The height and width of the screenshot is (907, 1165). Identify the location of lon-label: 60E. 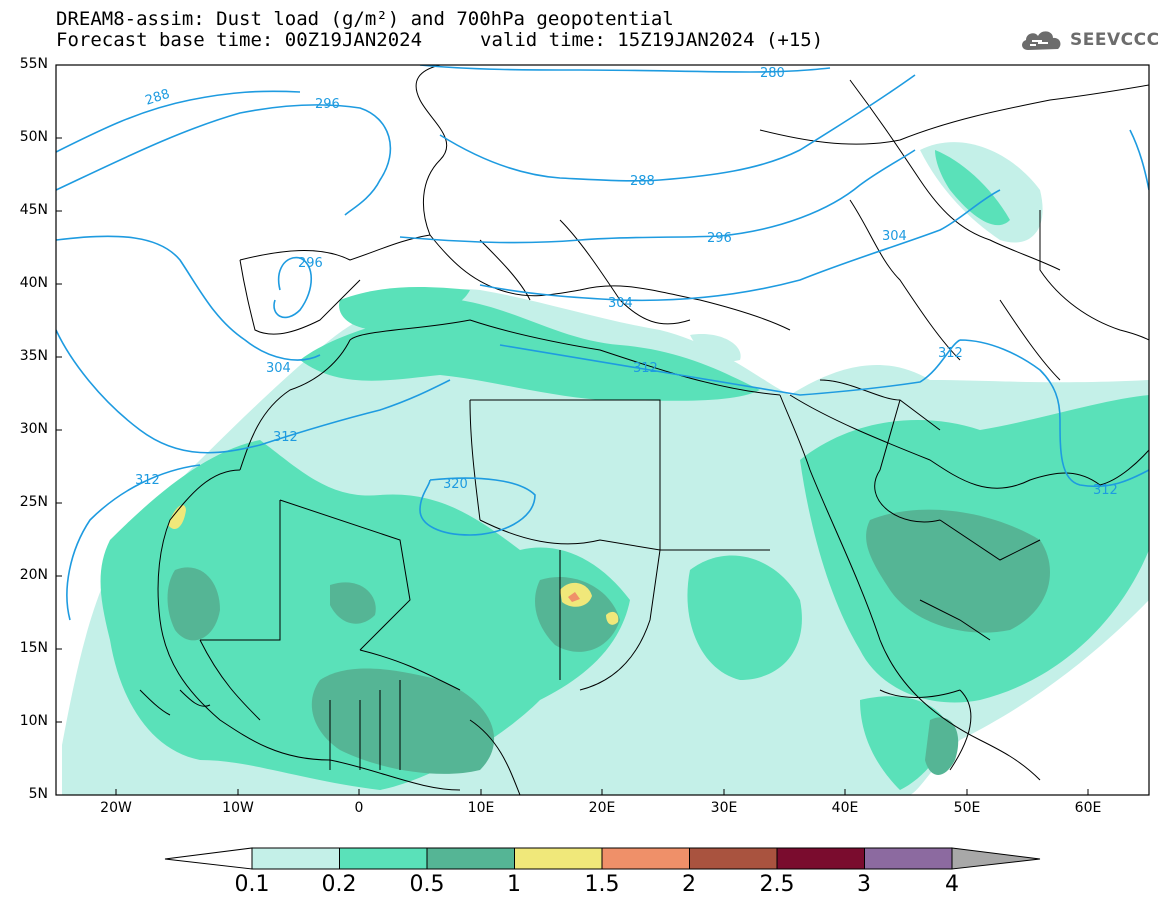
(1088, 808).